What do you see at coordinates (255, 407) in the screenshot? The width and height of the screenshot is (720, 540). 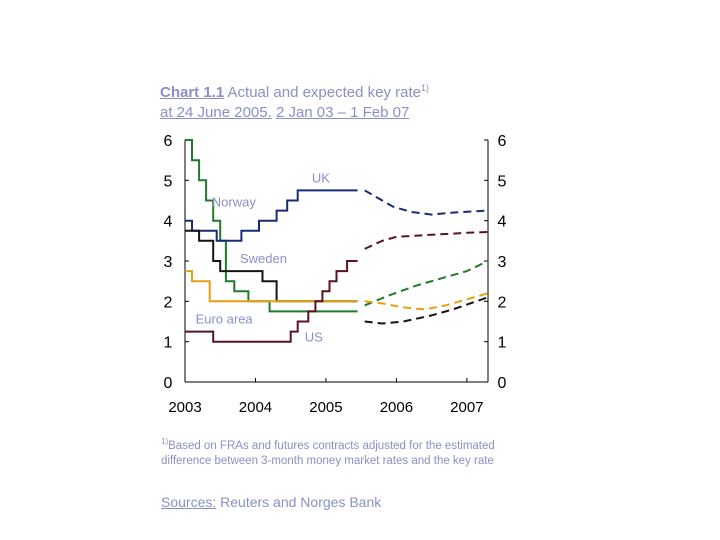 I see `x-tick-label: 2004` at bounding box center [255, 407].